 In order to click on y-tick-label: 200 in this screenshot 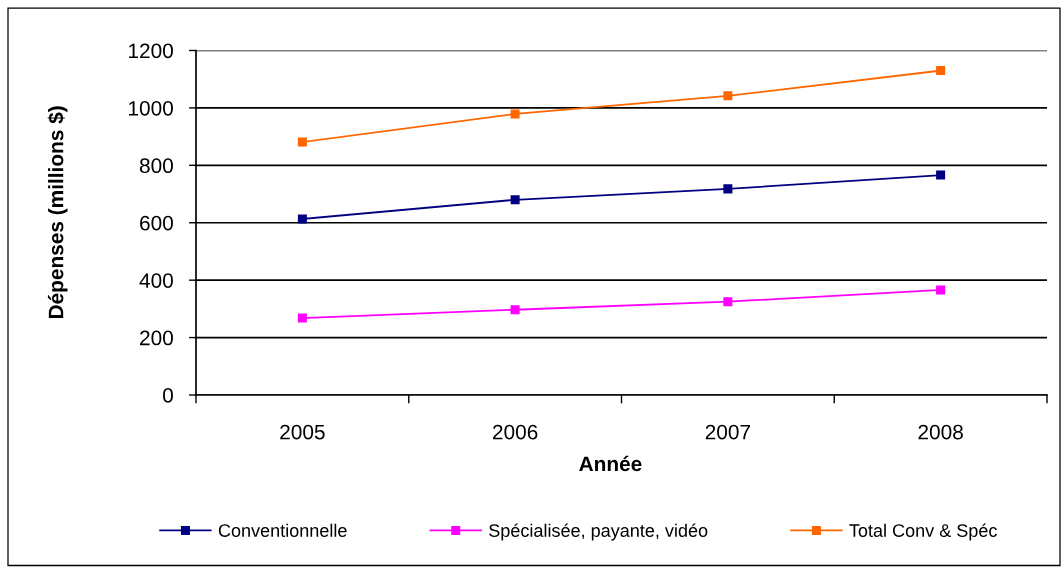, I will do `click(156, 338)`.